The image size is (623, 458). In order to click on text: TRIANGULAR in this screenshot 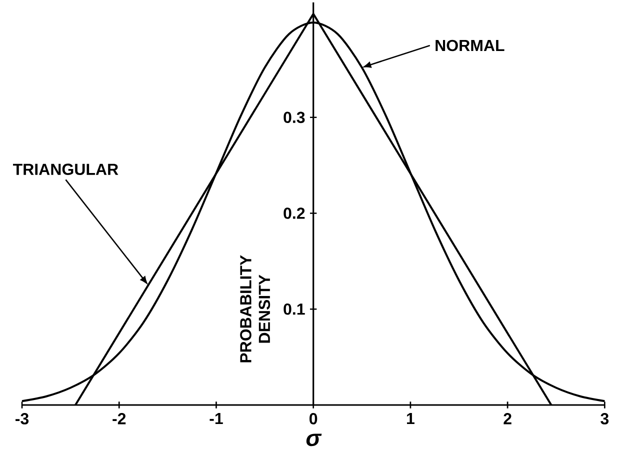, I will do `click(65, 169)`.